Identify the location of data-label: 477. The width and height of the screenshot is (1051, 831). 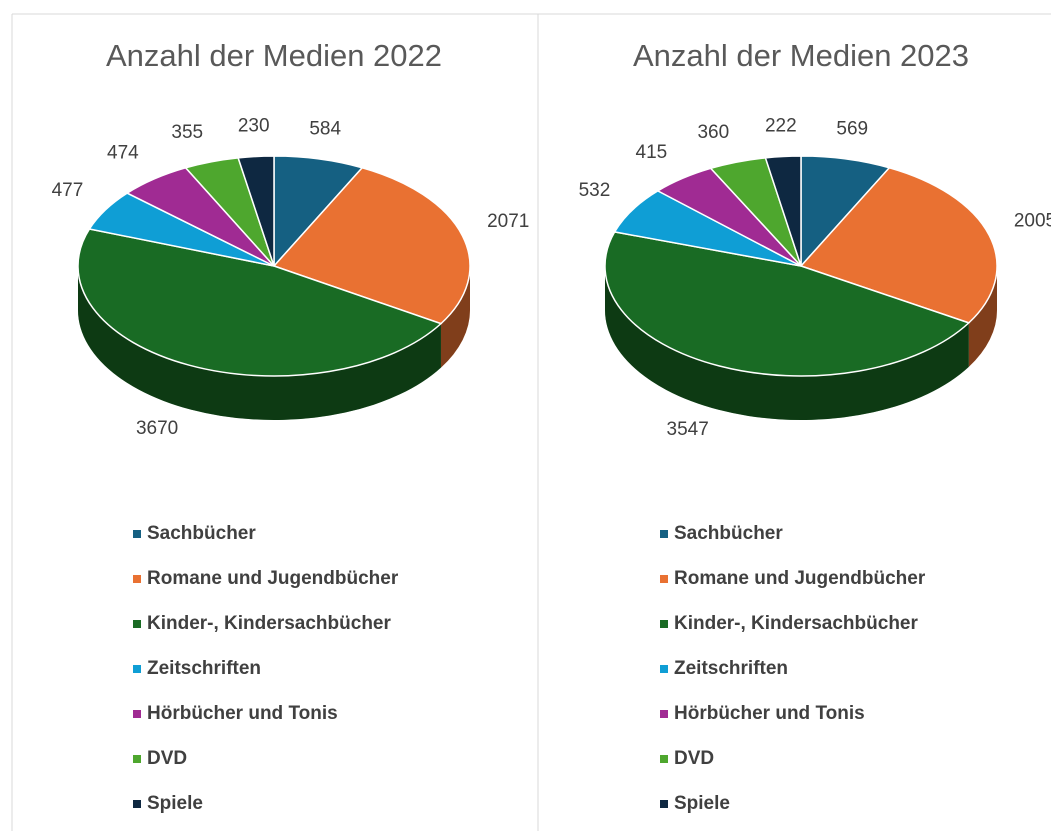
(68, 190).